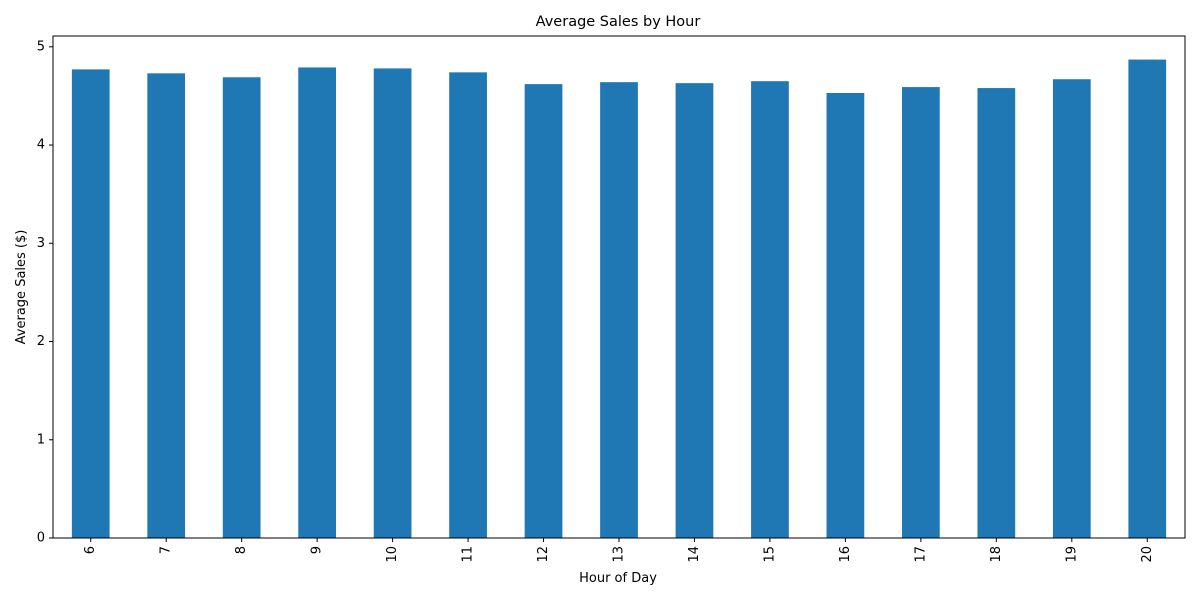 This screenshot has width=1200, height=600. Describe the element at coordinates (618, 22) in the screenshot. I see `chart-title: Average Sales by Hour` at that location.